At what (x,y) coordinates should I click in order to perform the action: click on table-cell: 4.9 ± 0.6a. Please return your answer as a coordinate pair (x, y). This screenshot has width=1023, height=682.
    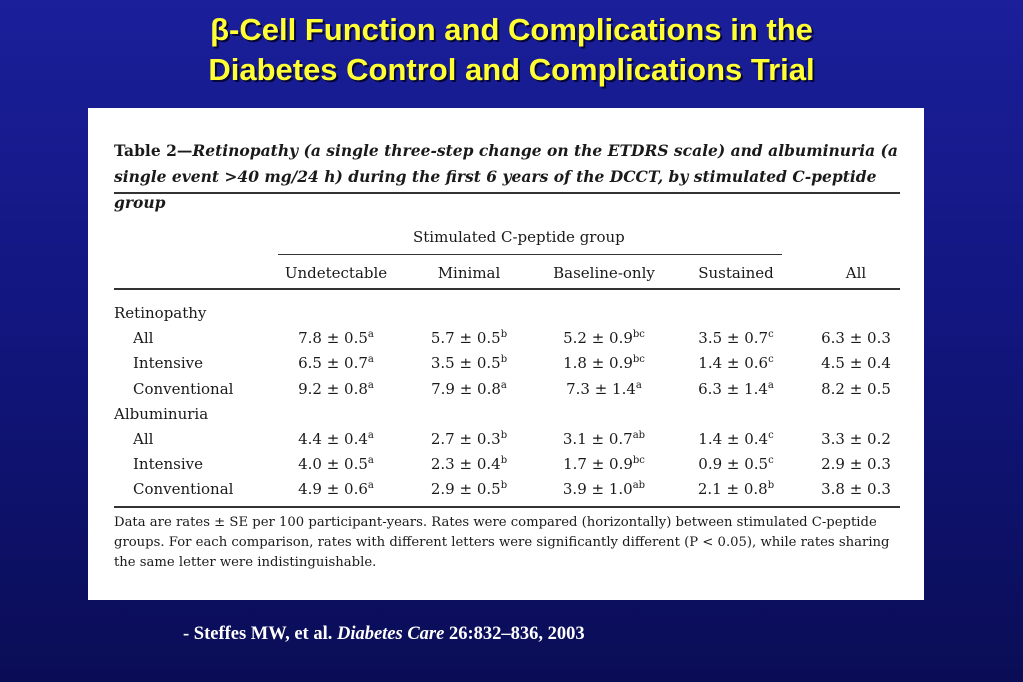
    Looking at the image, I should click on (336, 489).